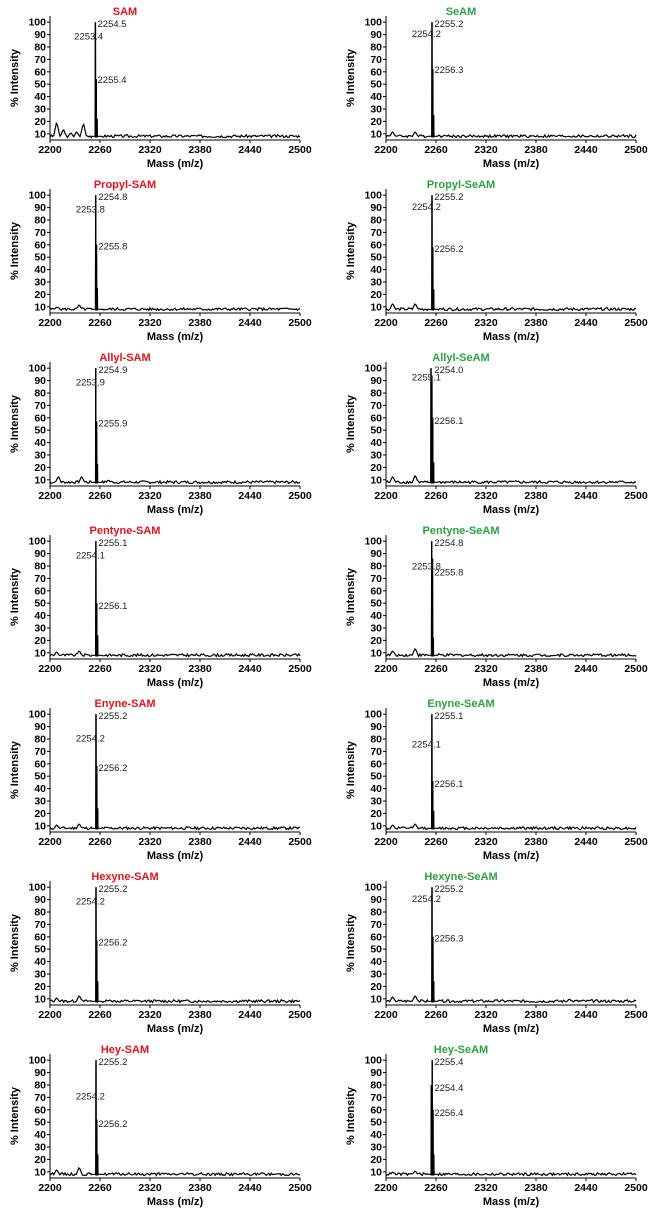 The width and height of the screenshot is (672, 1215). What do you see at coordinates (112, 543) in the screenshot?
I see `peak-label-1: 2255.1` at bounding box center [112, 543].